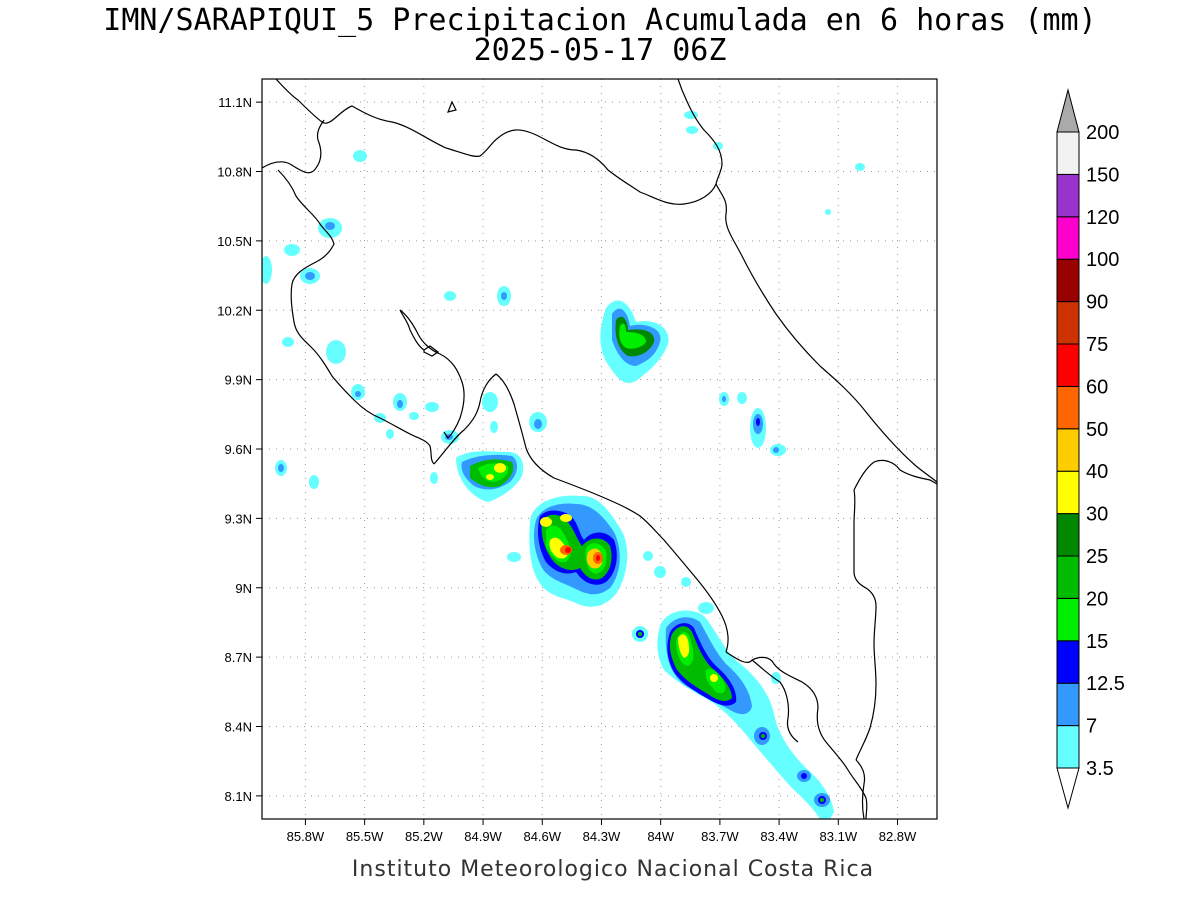  Describe the element at coordinates (1097, 387) in the screenshot. I see `colorbar-label: 60` at that location.